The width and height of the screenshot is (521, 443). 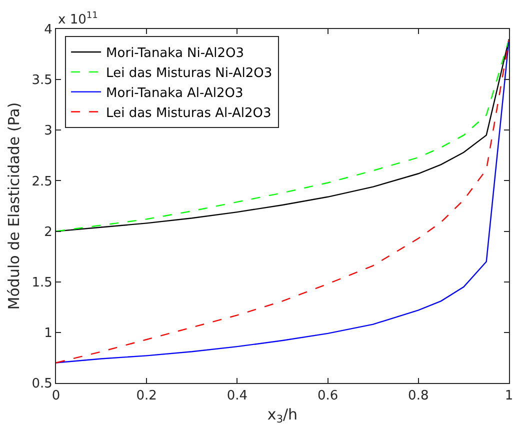 What do you see at coordinates (189, 73) in the screenshot?
I see `legend-label: Lei das Misturas Ni-Al2O3` at bounding box center [189, 73].